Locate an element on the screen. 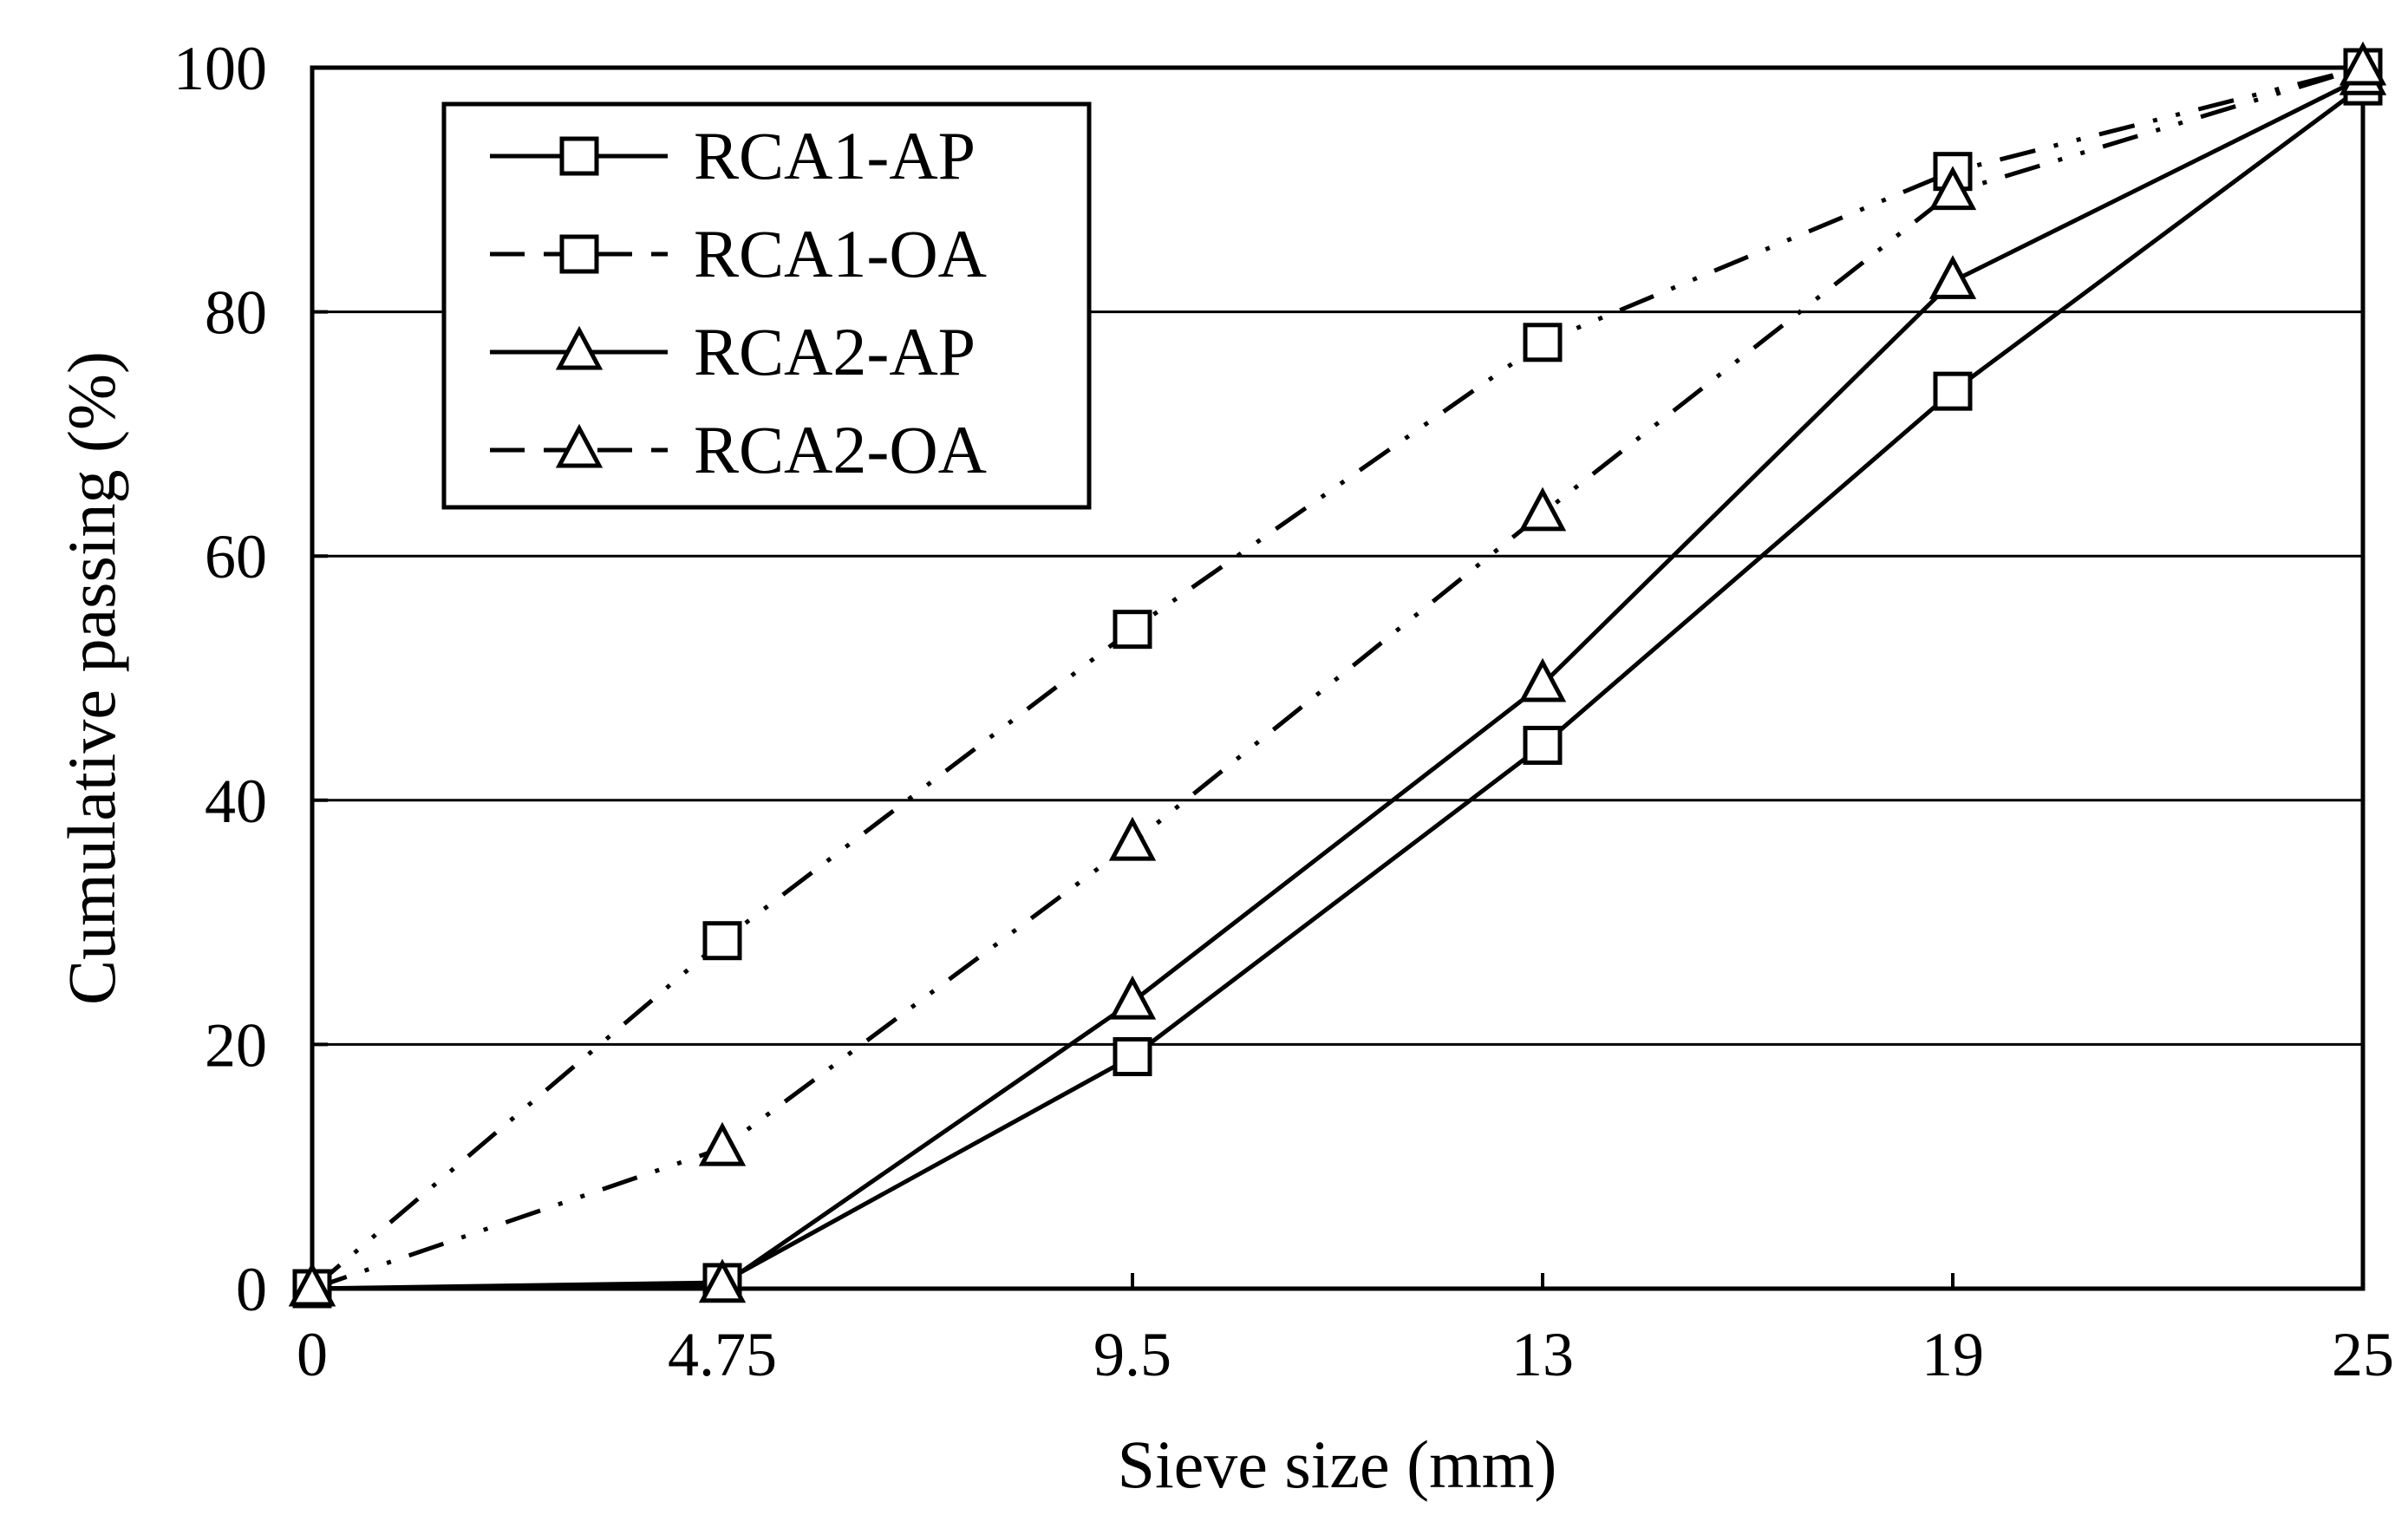 Image resolution: width=2408 pixels, height=1528 pixels. y-tick-labels: 0 20 40 60 80 100 is located at coordinates (220, 679).